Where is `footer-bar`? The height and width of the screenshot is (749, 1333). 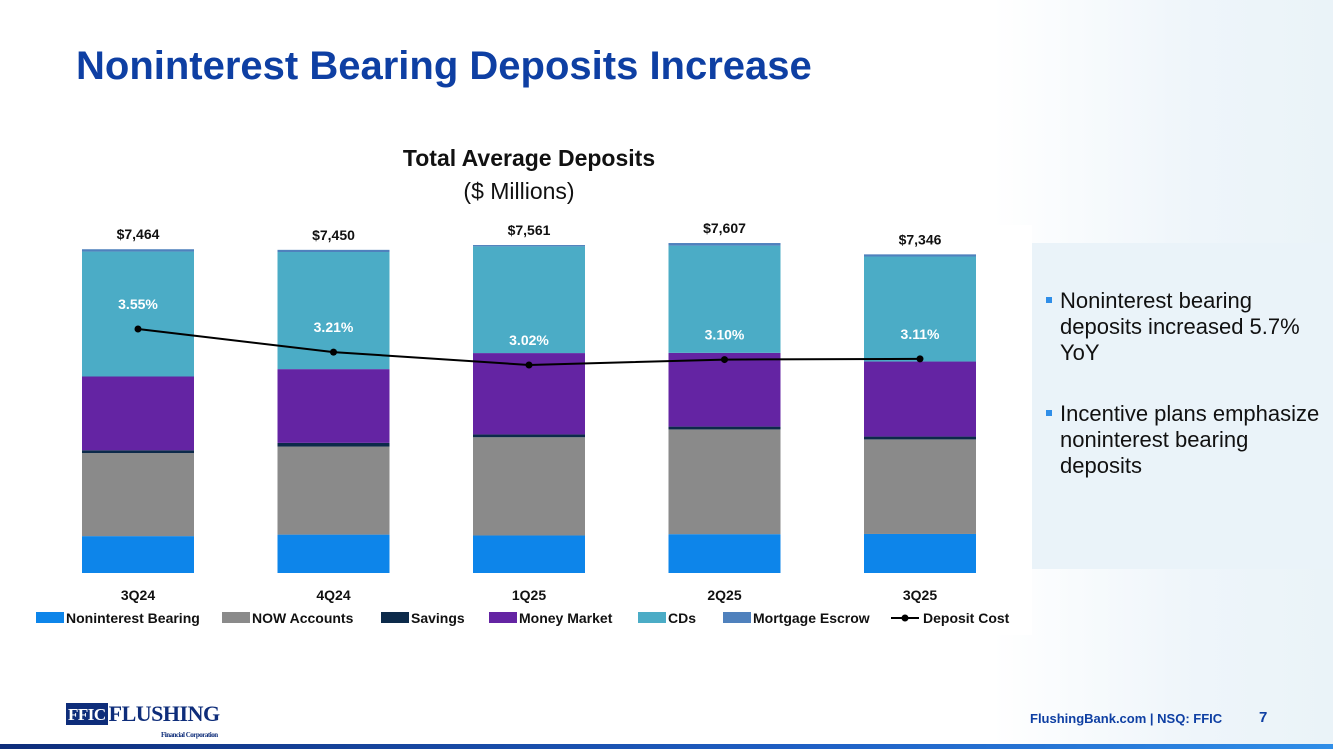
footer-bar is located at coordinates (666, 746).